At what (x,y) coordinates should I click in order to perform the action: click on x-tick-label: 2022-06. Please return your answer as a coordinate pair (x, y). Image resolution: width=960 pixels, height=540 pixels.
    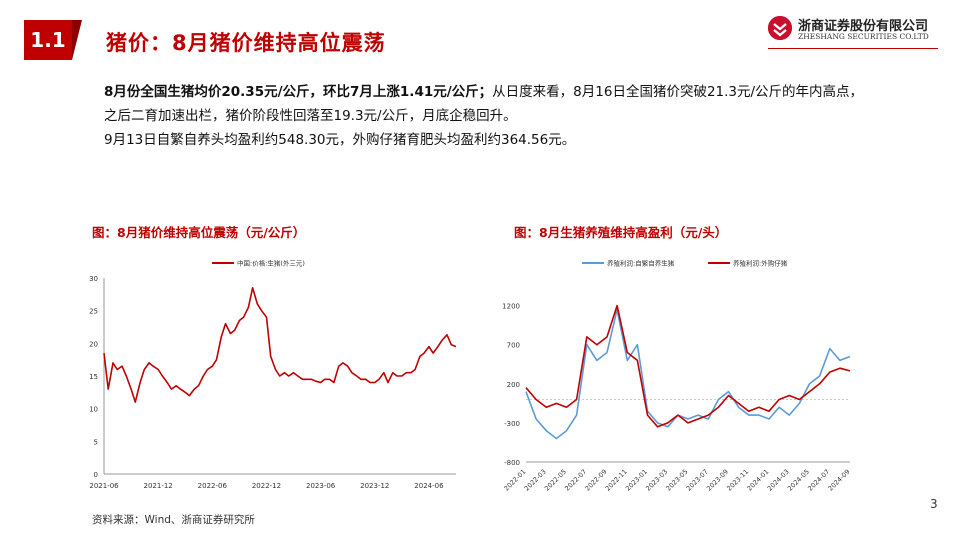
    Looking at the image, I should click on (213, 486).